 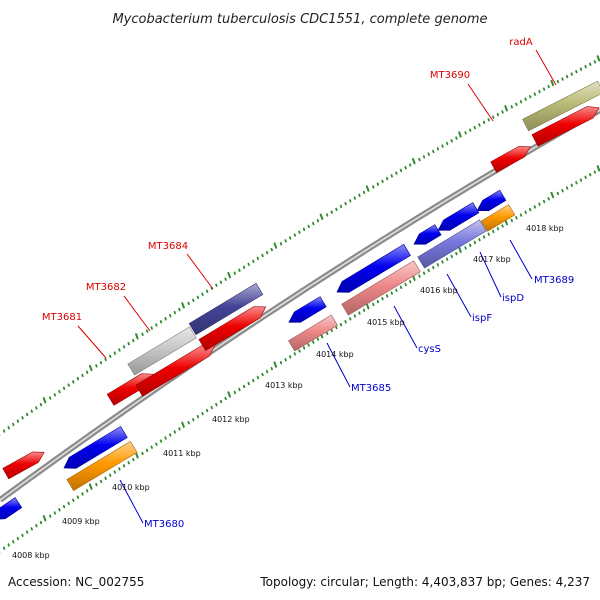 What do you see at coordinates (492, 259) in the screenshot?
I see `scale-tick-label: 4017 kbp` at bounding box center [492, 259].